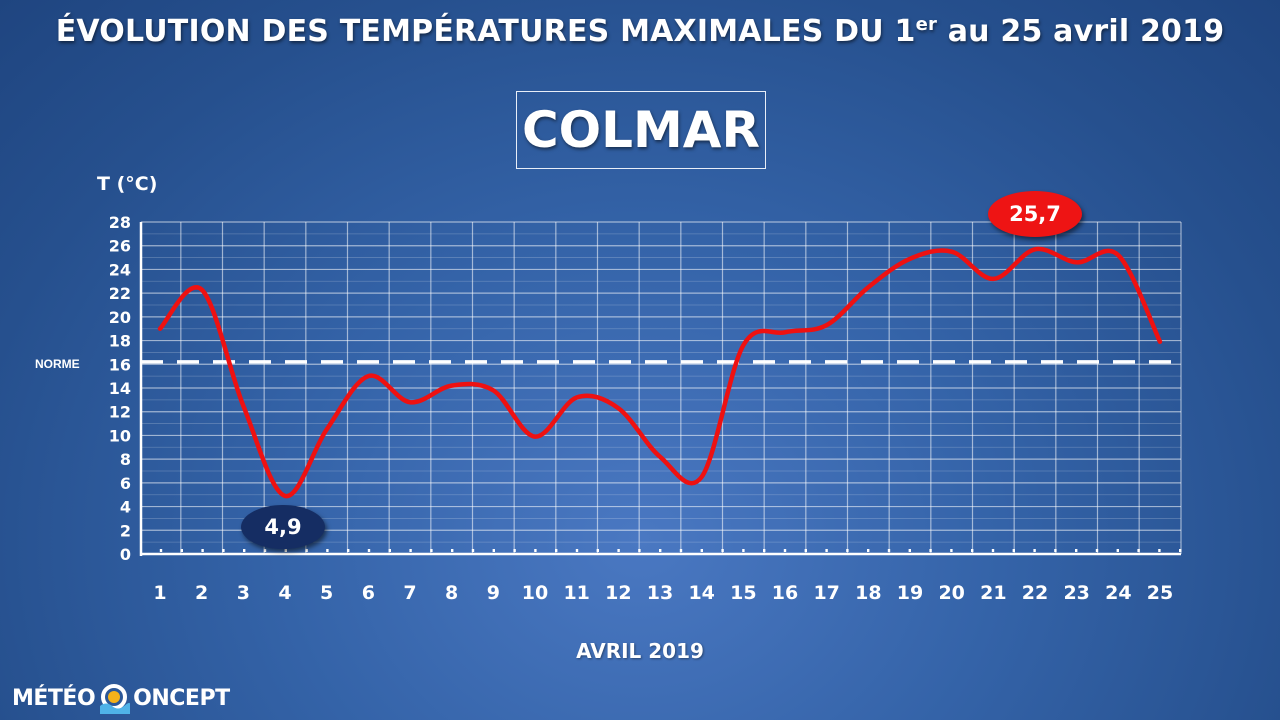 The image size is (1280, 720). What do you see at coordinates (125, 459) in the screenshot?
I see `y-tick-label: 8` at bounding box center [125, 459].